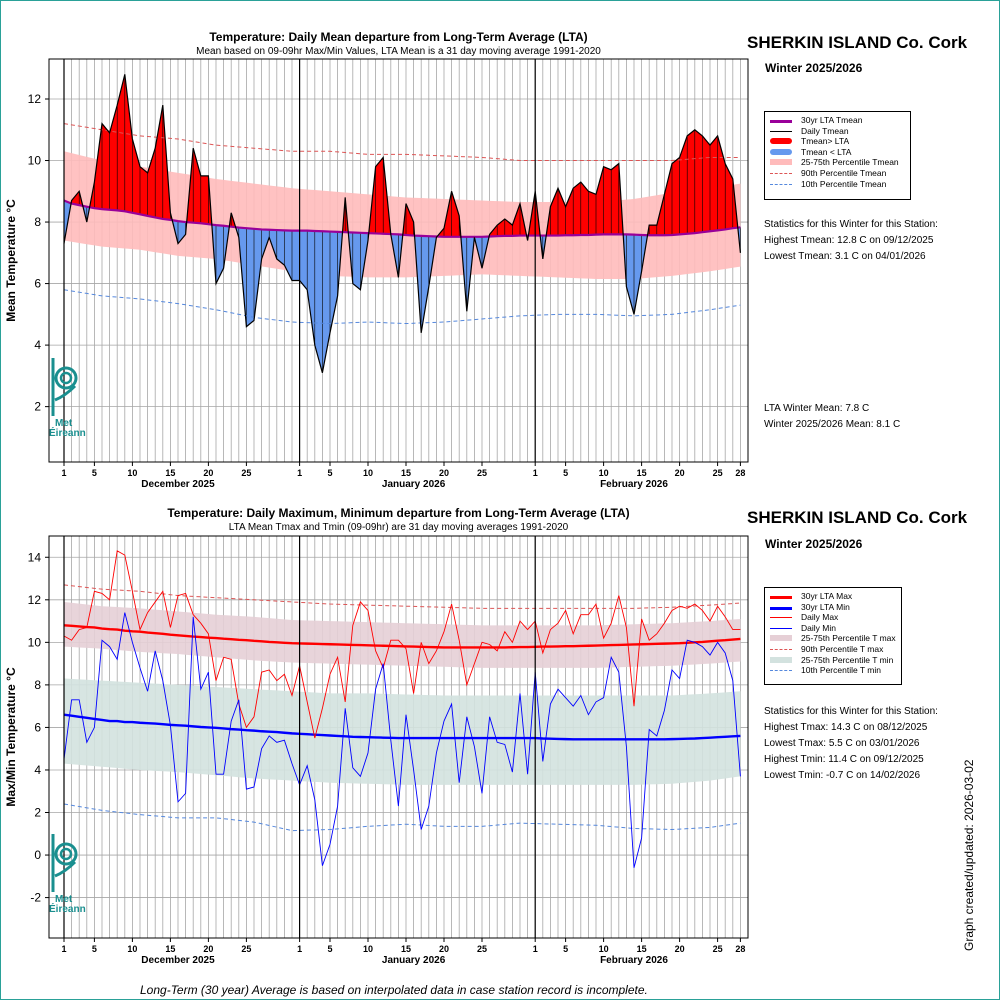  What do you see at coordinates (814, 544) in the screenshot?
I see `season-label-bottom: Winter 2025/2026` at bounding box center [814, 544].